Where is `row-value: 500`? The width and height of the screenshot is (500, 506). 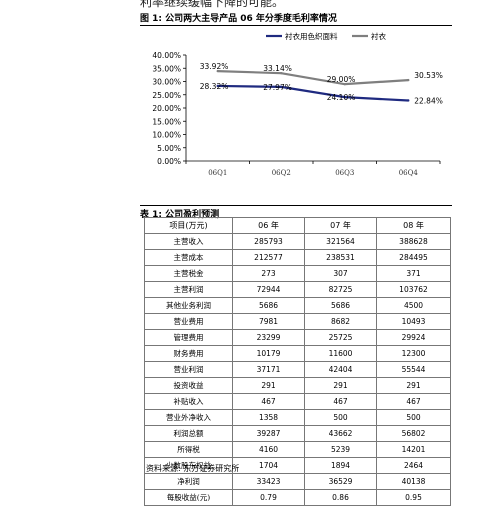
row-value: 500 is located at coordinates (340, 417).